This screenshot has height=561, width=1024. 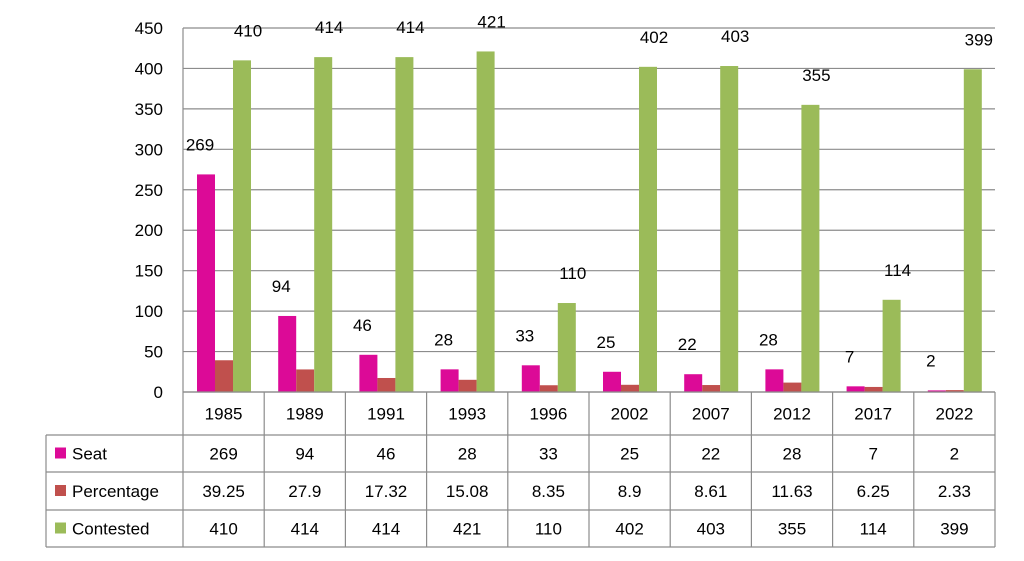 I want to click on data-label-seat: 2, so click(x=930, y=360).